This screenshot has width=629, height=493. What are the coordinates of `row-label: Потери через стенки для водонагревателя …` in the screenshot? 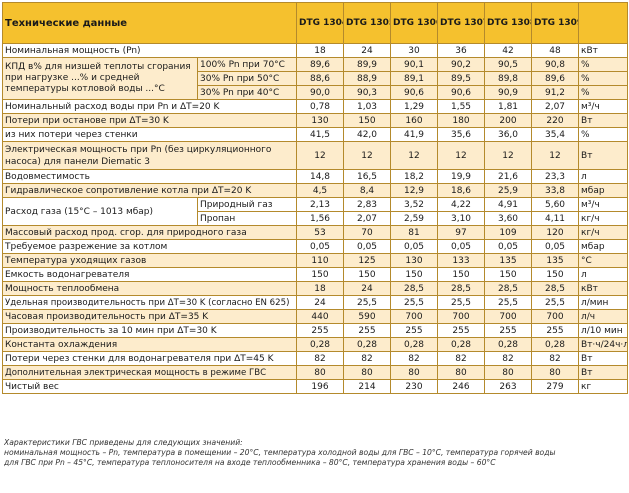 It's located at (149, 358).